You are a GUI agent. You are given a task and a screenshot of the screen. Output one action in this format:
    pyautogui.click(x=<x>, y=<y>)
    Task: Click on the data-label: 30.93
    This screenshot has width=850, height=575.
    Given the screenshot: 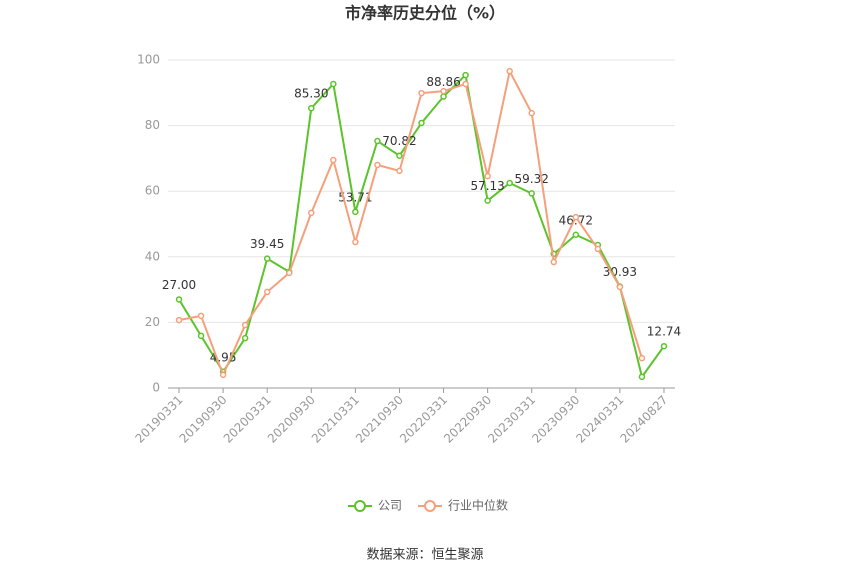 What is the action you would take?
    pyautogui.click(x=620, y=272)
    